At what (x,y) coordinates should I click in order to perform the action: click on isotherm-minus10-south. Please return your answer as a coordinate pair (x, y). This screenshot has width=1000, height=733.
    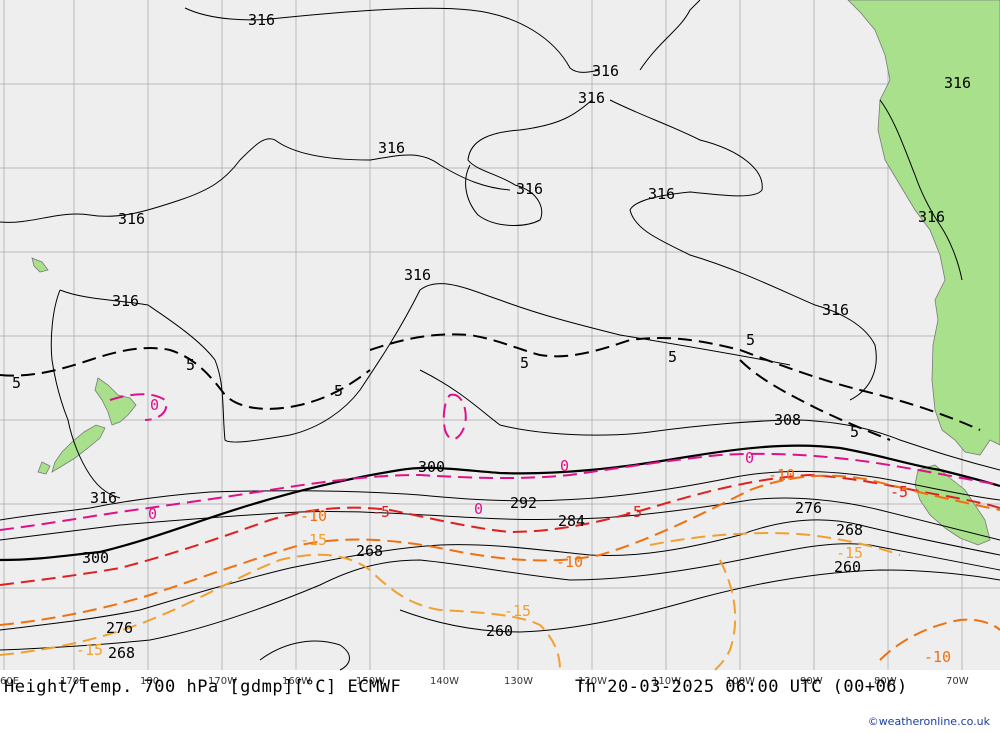
    Looking at the image, I should click on (939, 639).